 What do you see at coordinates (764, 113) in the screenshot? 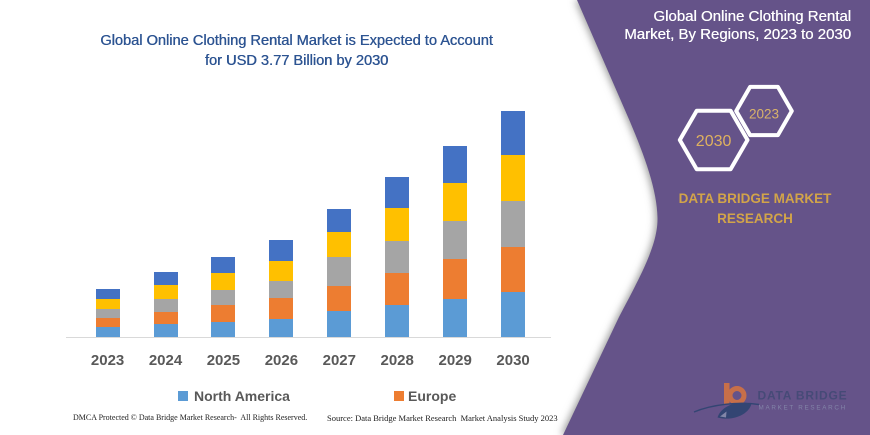
I see `svg-text: 2023` at bounding box center [764, 113].